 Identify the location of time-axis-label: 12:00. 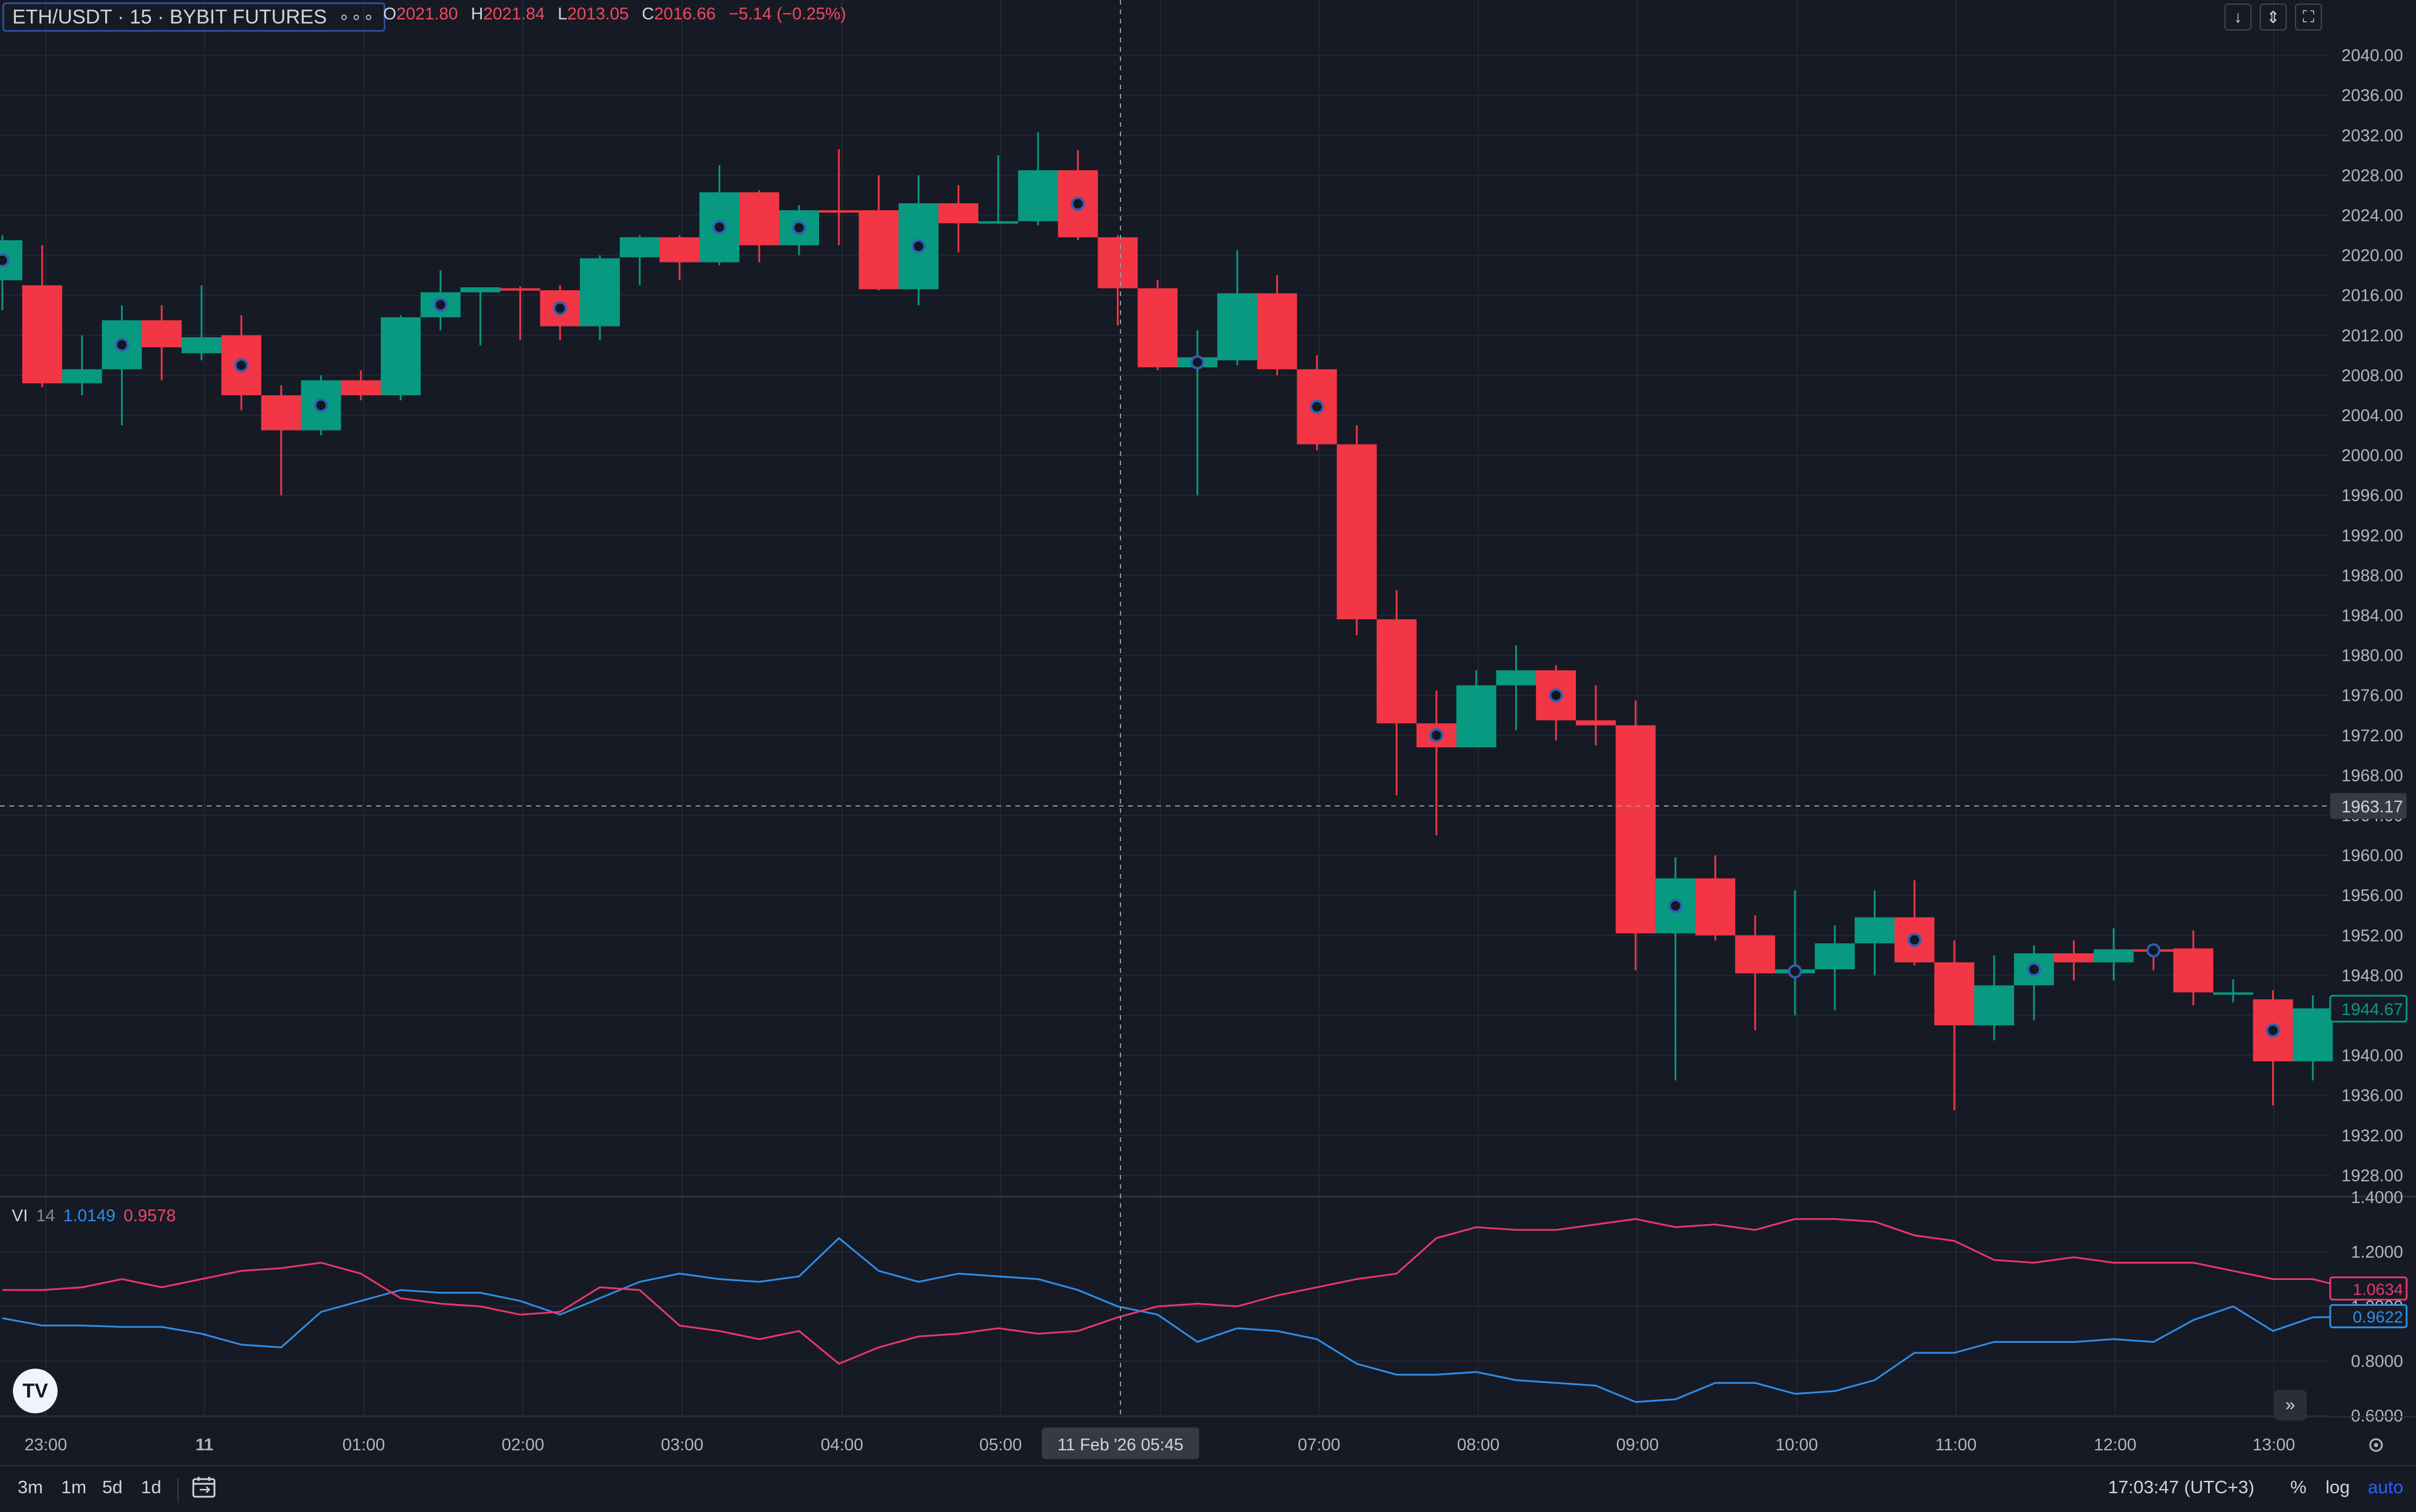
(2115, 1445).